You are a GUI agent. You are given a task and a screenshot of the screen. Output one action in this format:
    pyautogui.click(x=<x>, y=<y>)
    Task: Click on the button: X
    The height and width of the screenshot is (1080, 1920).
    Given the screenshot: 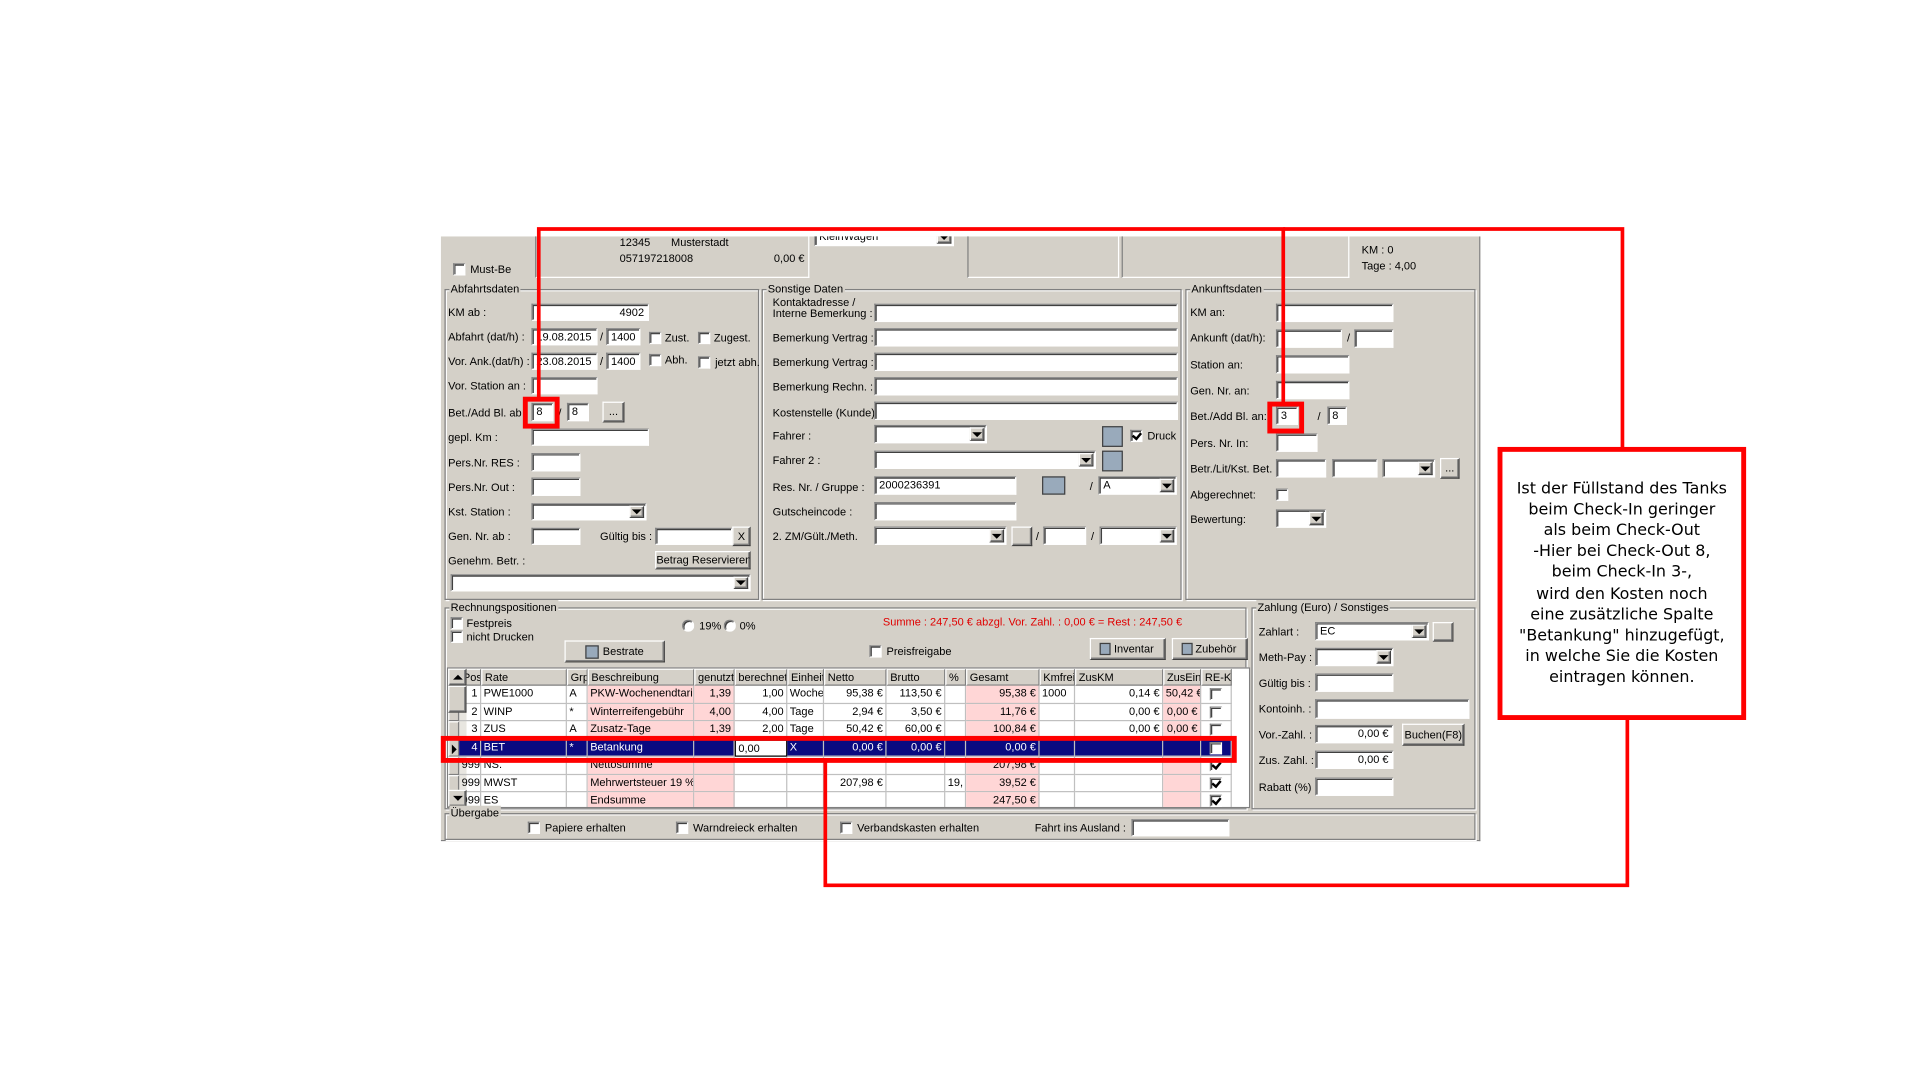 What is the action you would take?
    pyautogui.click(x=741, y=536)
    